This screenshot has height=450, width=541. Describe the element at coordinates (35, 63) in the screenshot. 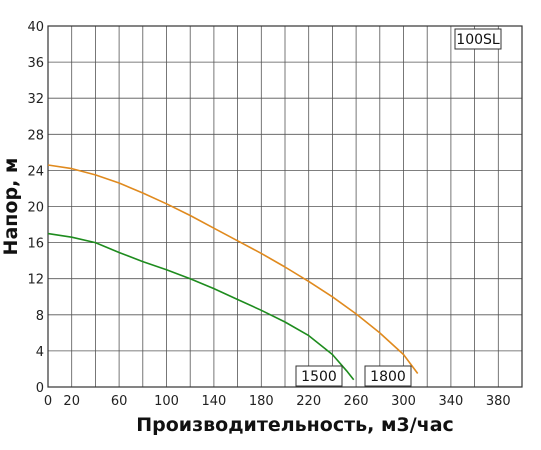

I see `y-tick-label: 36` at that location.